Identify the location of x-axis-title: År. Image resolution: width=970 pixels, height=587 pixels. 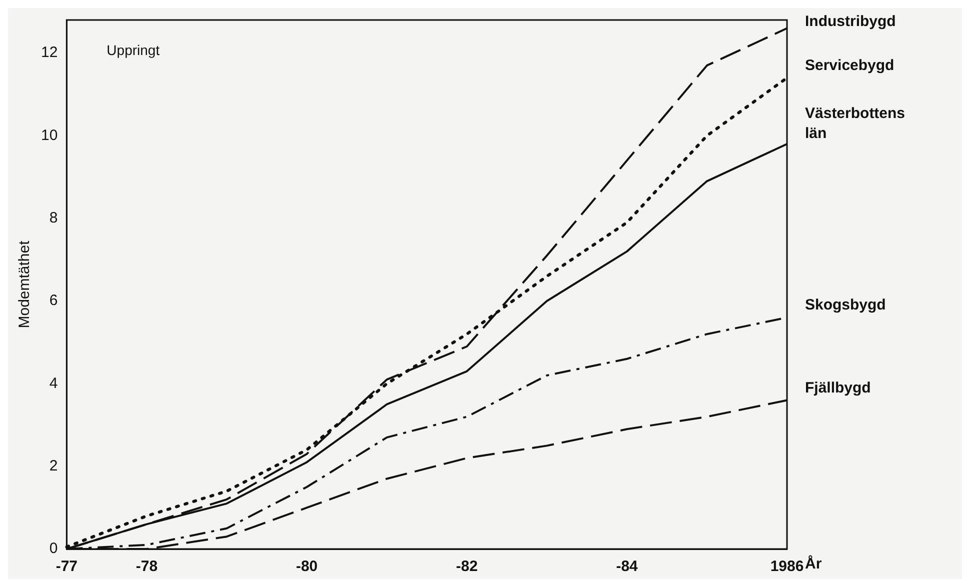
(813, 563).